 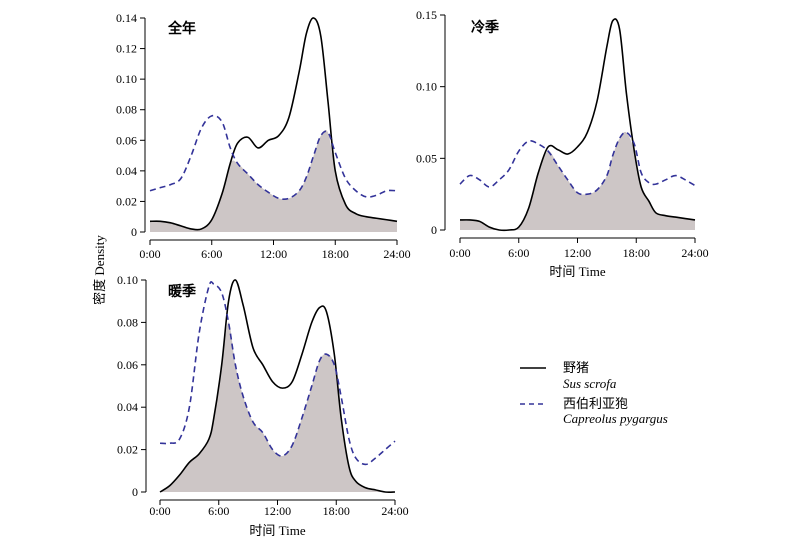 I want to click on series-line-roe-deer-warm, so click(x=277, y=373).